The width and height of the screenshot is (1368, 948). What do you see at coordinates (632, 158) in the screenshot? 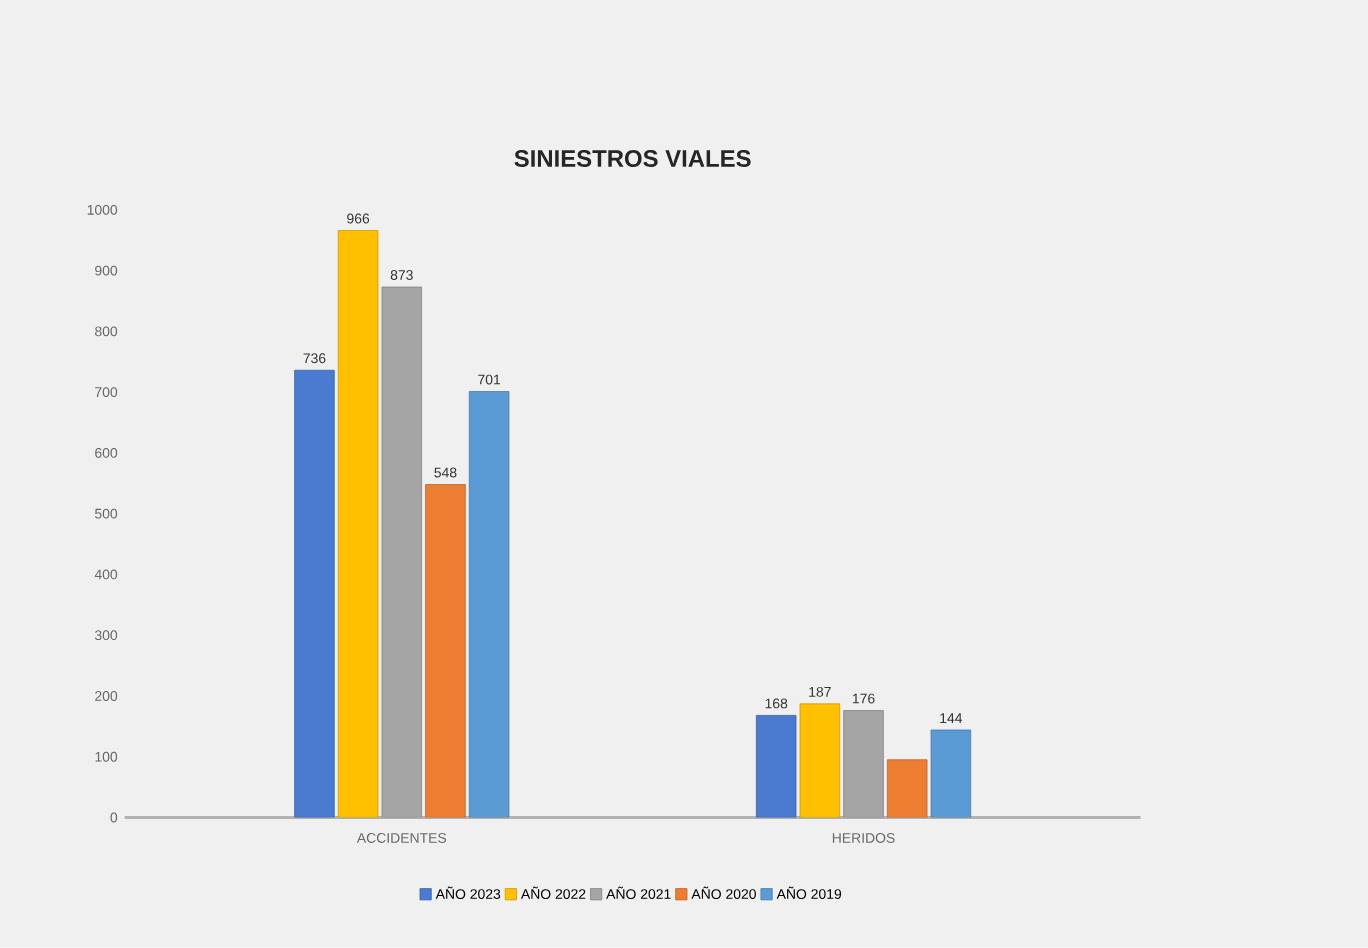
I see `chart-title: SINIESTROS VIALES` at bounding box center [632, 158].